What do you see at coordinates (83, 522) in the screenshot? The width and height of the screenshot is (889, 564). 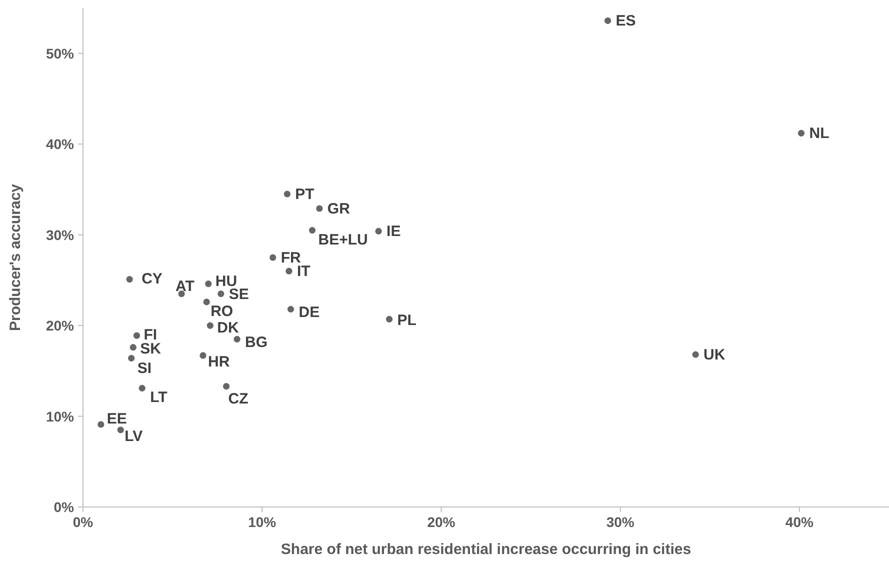 I see `x-tick-label: 0%` at bounding box center [83, 522].